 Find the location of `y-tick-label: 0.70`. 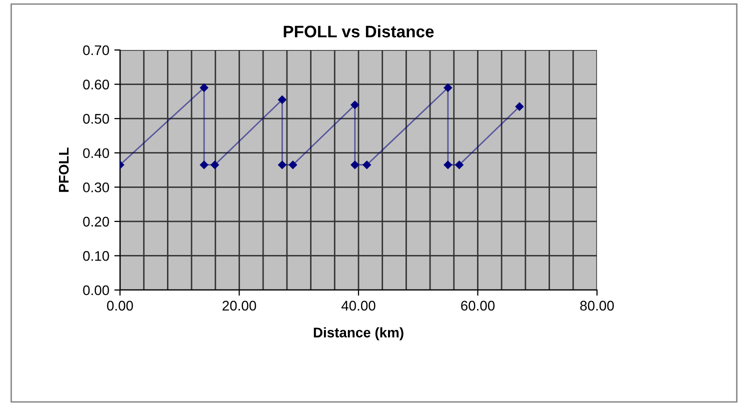

y-tick-label: 0.70 is located at coordinates (96, 50).